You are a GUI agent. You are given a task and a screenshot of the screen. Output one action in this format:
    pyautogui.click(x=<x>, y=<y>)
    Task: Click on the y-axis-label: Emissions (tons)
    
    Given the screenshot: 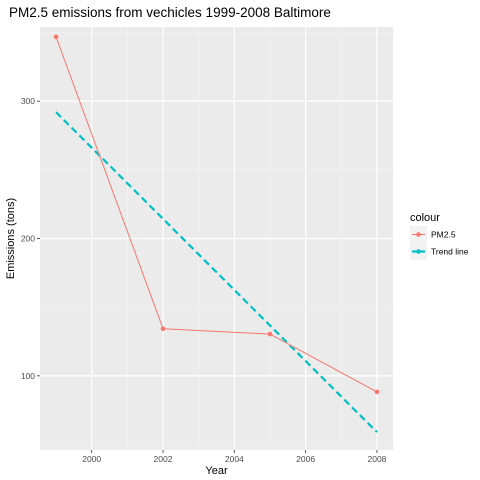 What is the action you would take?
    pyautogui.click(x=11, y=238)
    